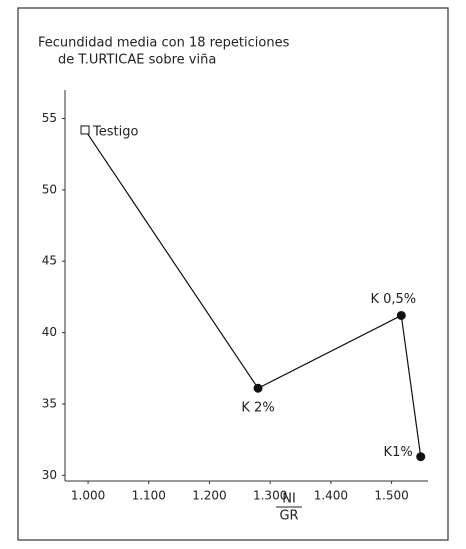  What do you see at coordinates (137, 60) in the screenshot?
I see `chart-title: de T.URTICAE sobre viña` at bounding box center [137, 60].